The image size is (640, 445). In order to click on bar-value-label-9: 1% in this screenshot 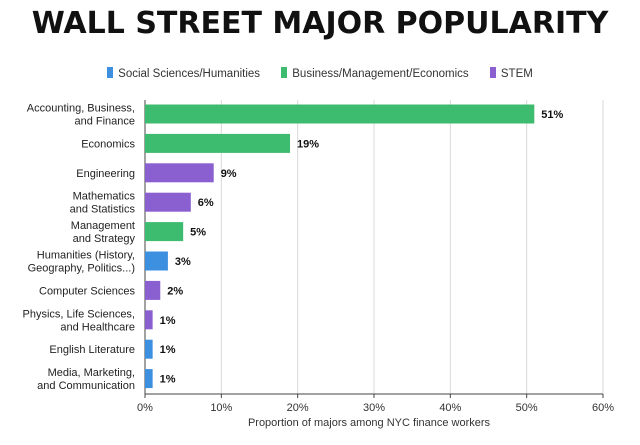, I will do `click(168, 380)`.